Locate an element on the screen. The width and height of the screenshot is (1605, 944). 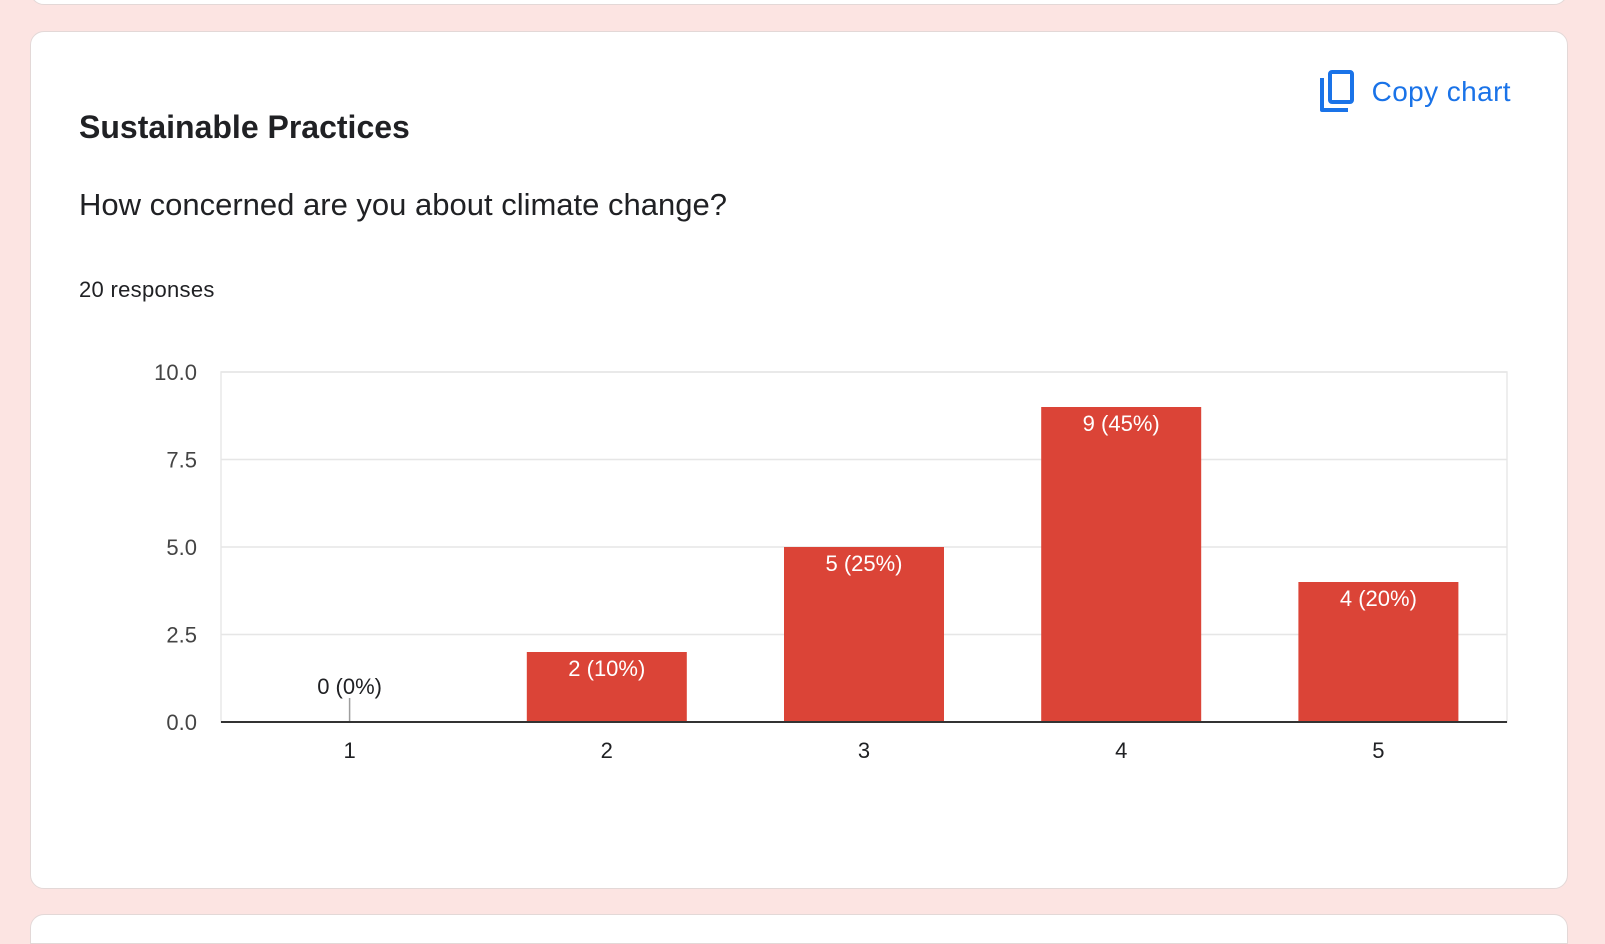
y-tick-label: 5.0 is located at coordinates (181, 547).